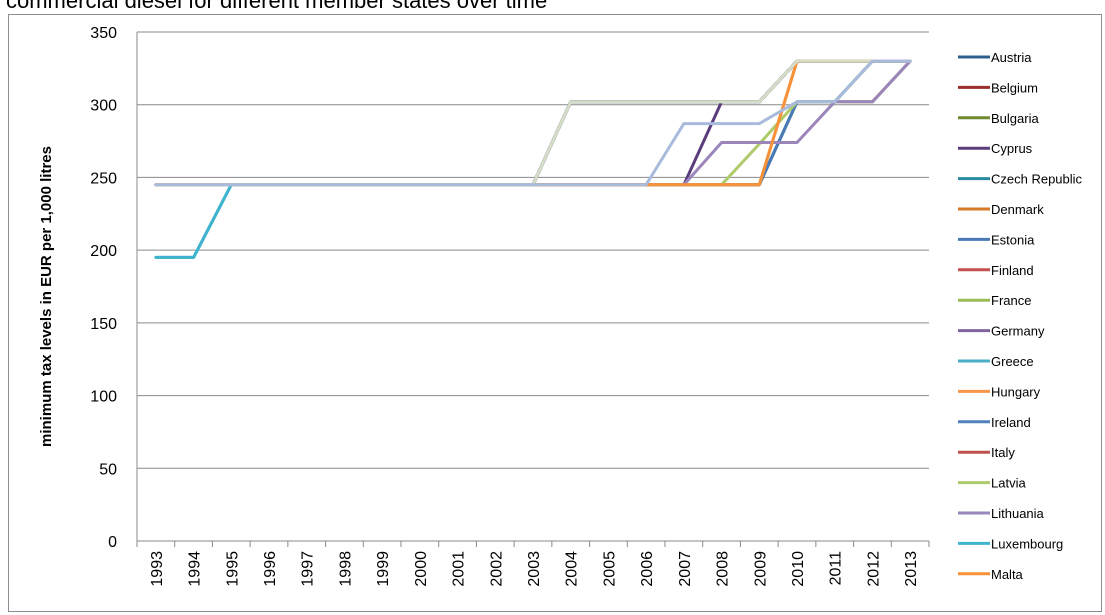 This screenshot has height=615, width=1105. What do you see at coordinates (421, 569) in the screenshot?
I see `x-tick-label: 2000` at bounding box center [421, 569].